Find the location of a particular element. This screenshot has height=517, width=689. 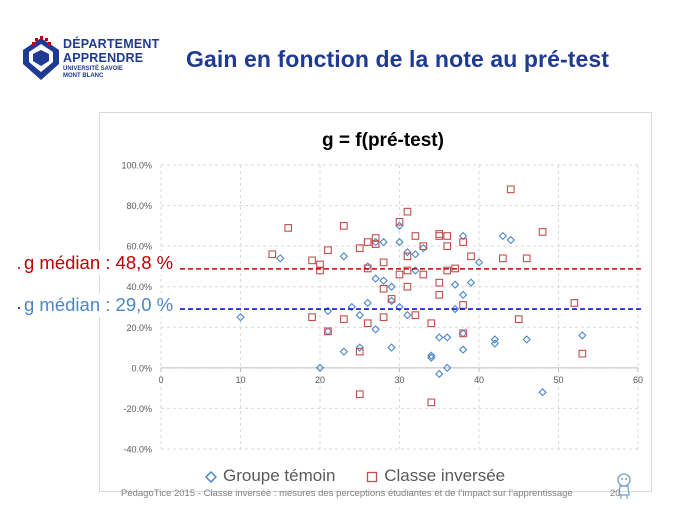

y-tick-label: 0.0% is located at coordinates (141, 368).